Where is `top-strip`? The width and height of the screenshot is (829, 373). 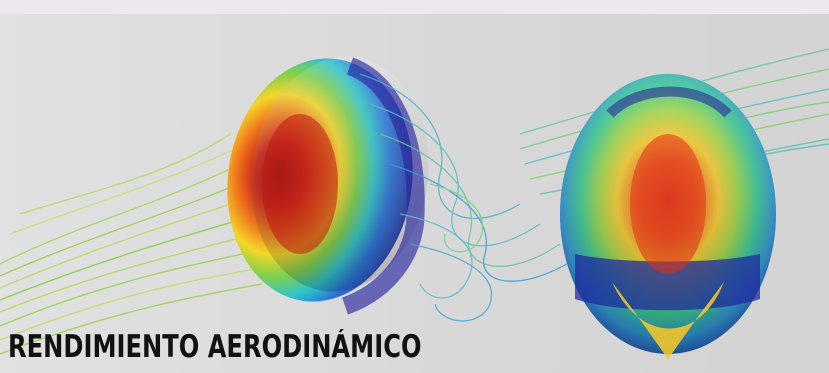 top-strip is located at coordinates (414, 7).